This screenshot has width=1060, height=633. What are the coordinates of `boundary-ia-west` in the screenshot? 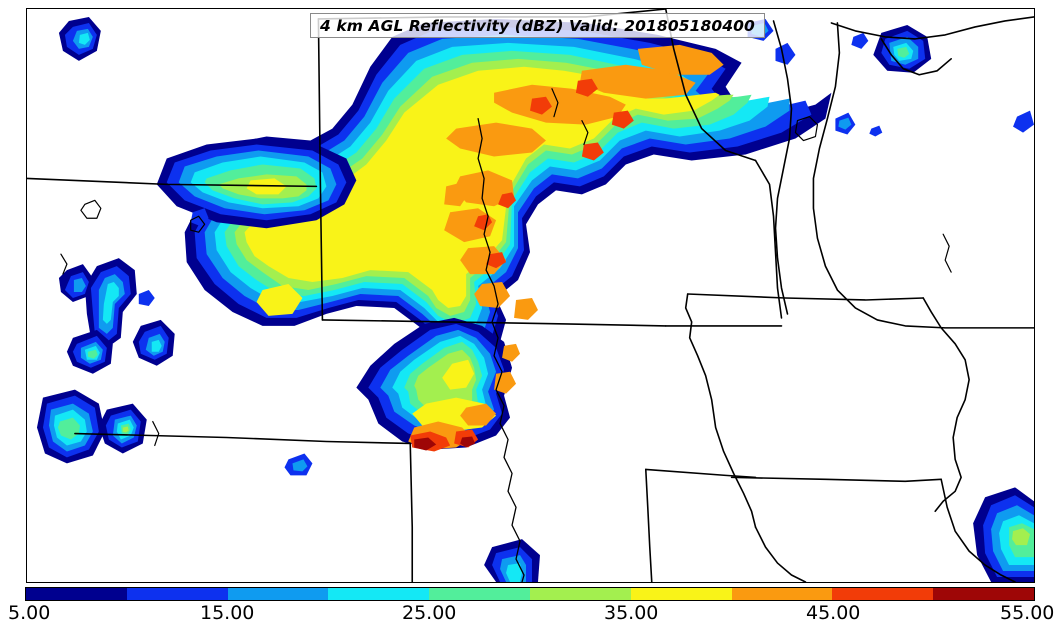 It's located at (720, 410).